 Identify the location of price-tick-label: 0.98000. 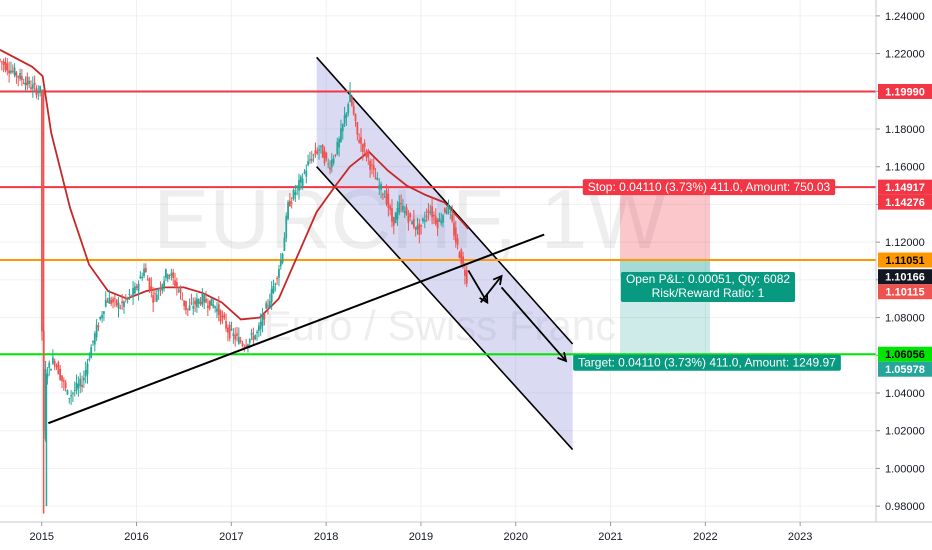
(905, 507).